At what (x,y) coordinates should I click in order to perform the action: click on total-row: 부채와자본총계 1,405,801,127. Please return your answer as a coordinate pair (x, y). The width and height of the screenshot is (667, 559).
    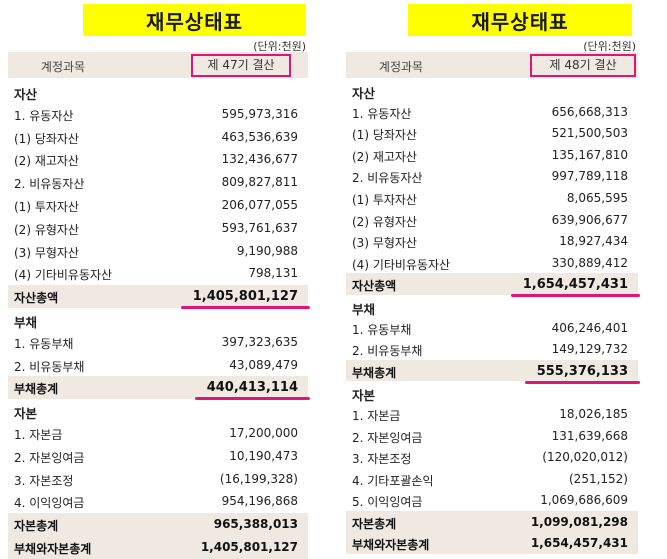
    Looking at the image, I should click on (158, 547).